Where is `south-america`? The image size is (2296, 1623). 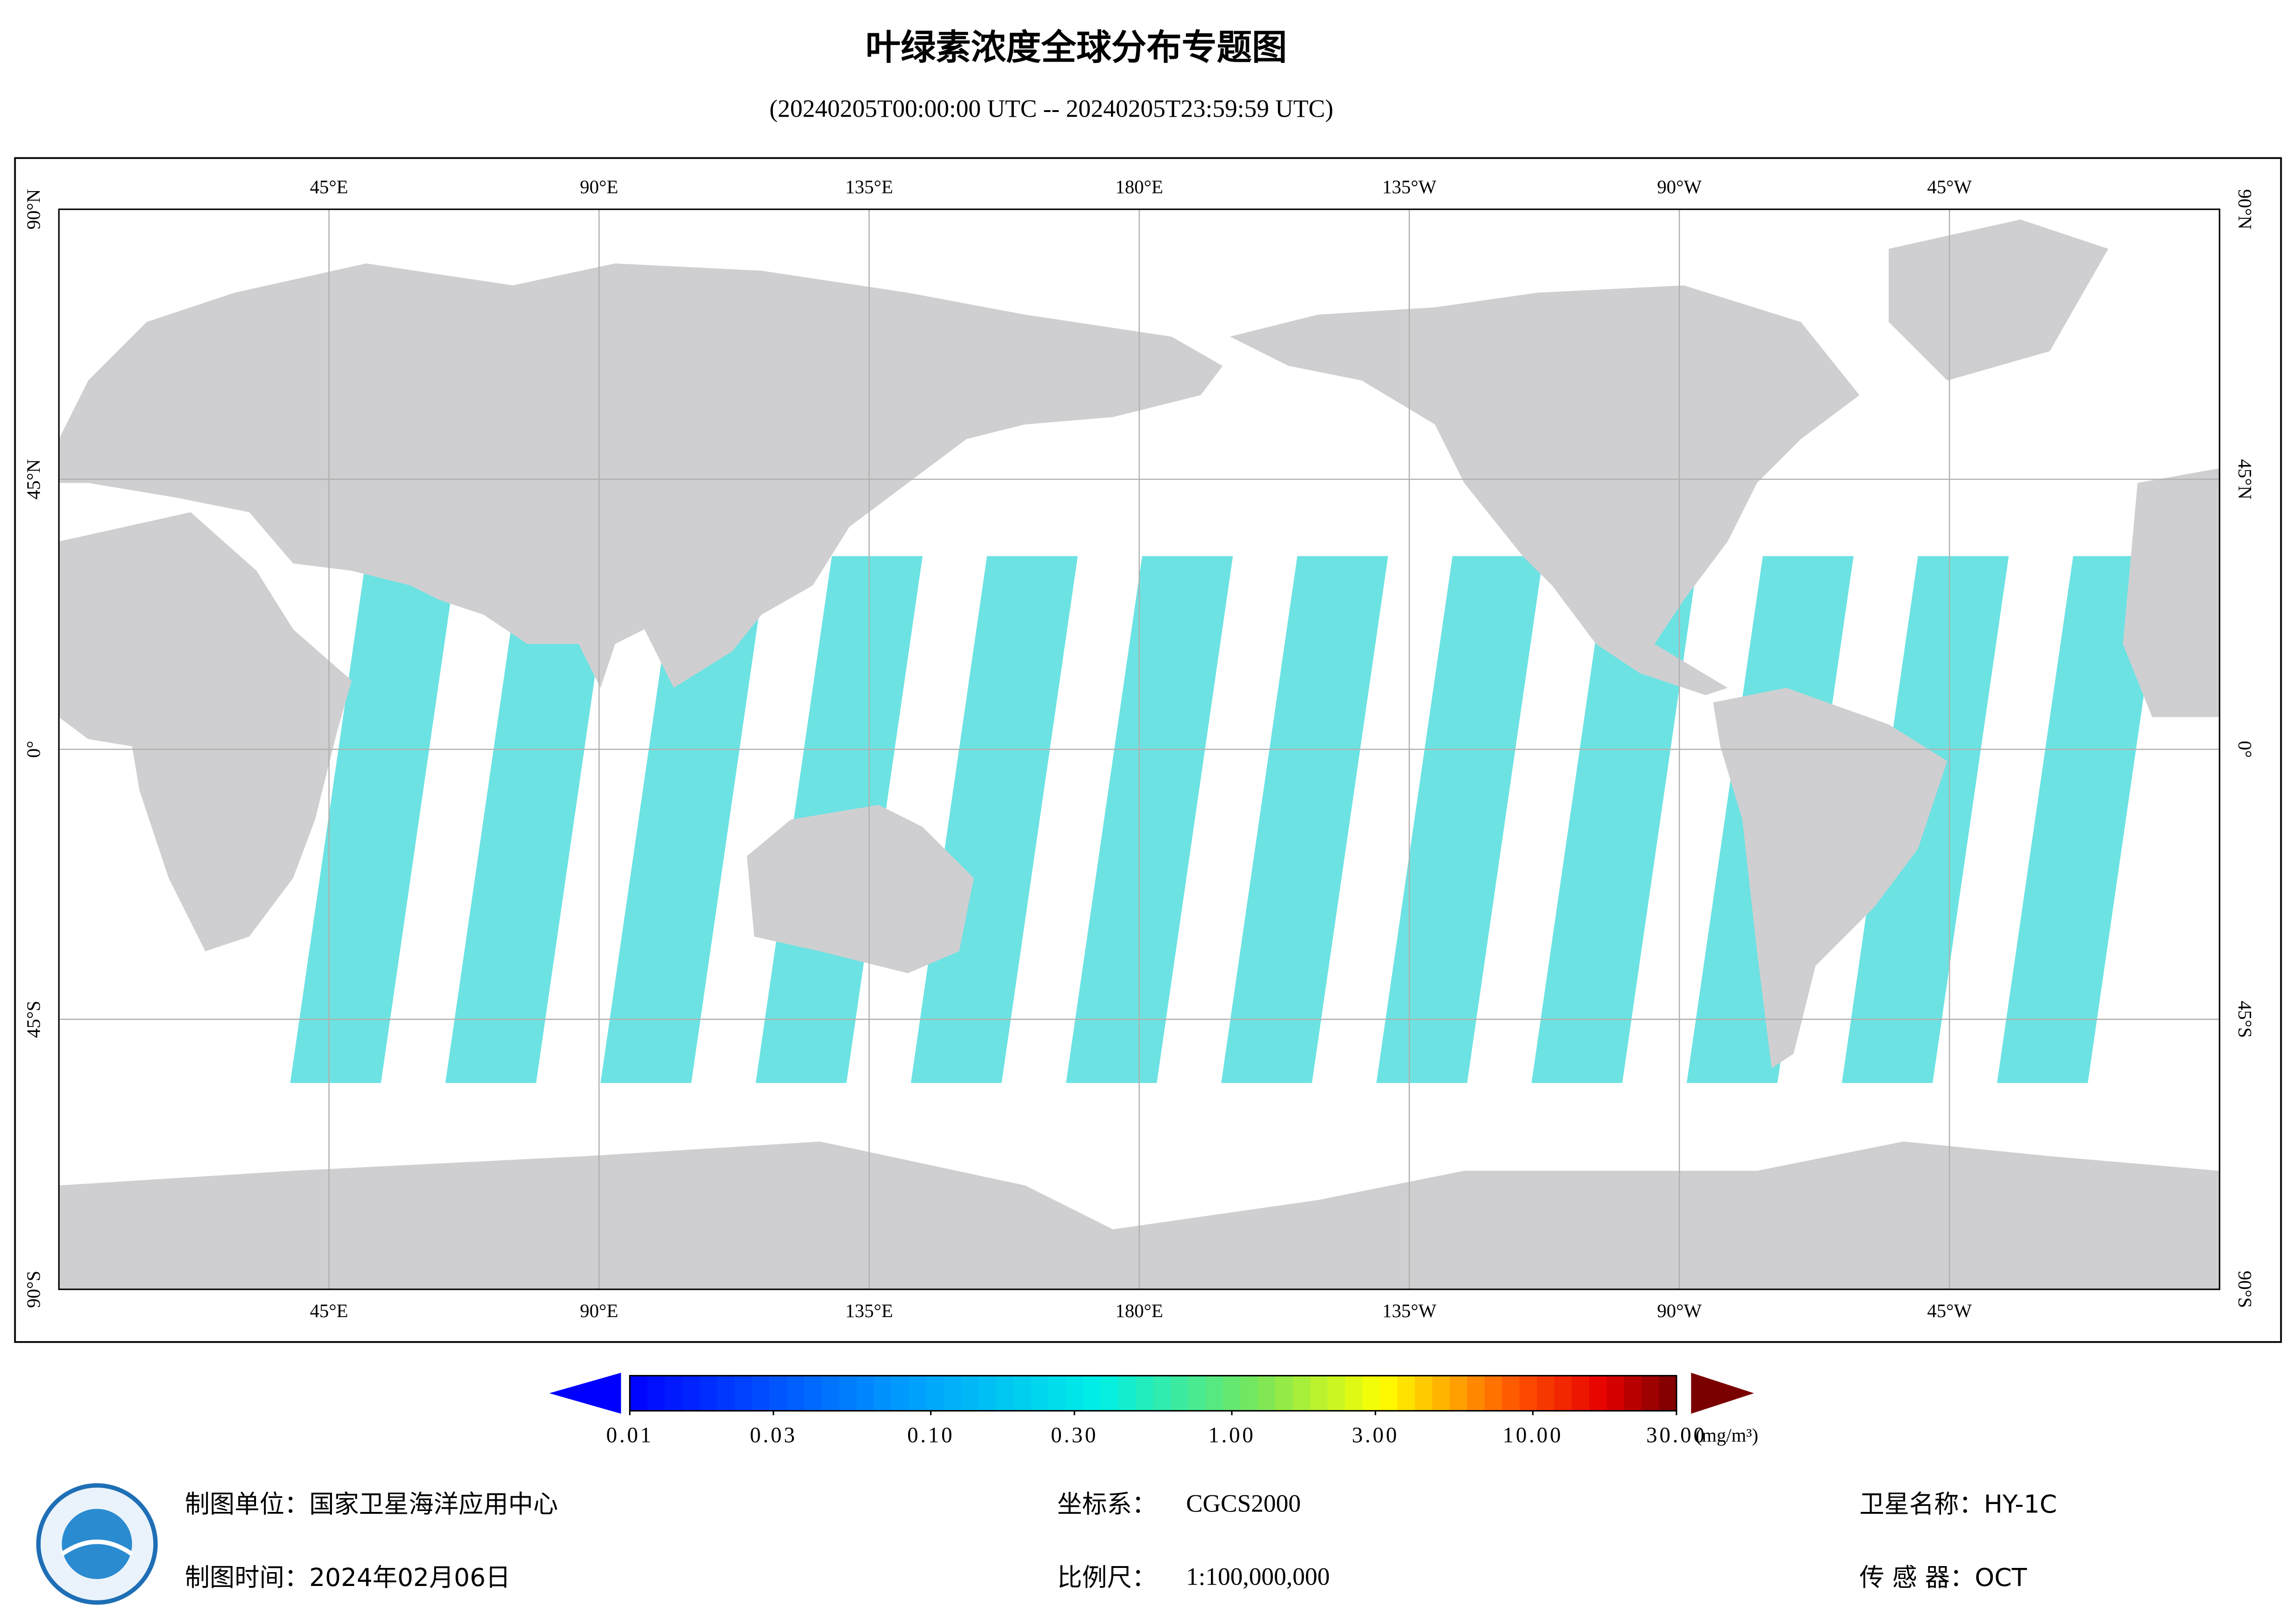 south-america is located at coordinates (1830, 878).